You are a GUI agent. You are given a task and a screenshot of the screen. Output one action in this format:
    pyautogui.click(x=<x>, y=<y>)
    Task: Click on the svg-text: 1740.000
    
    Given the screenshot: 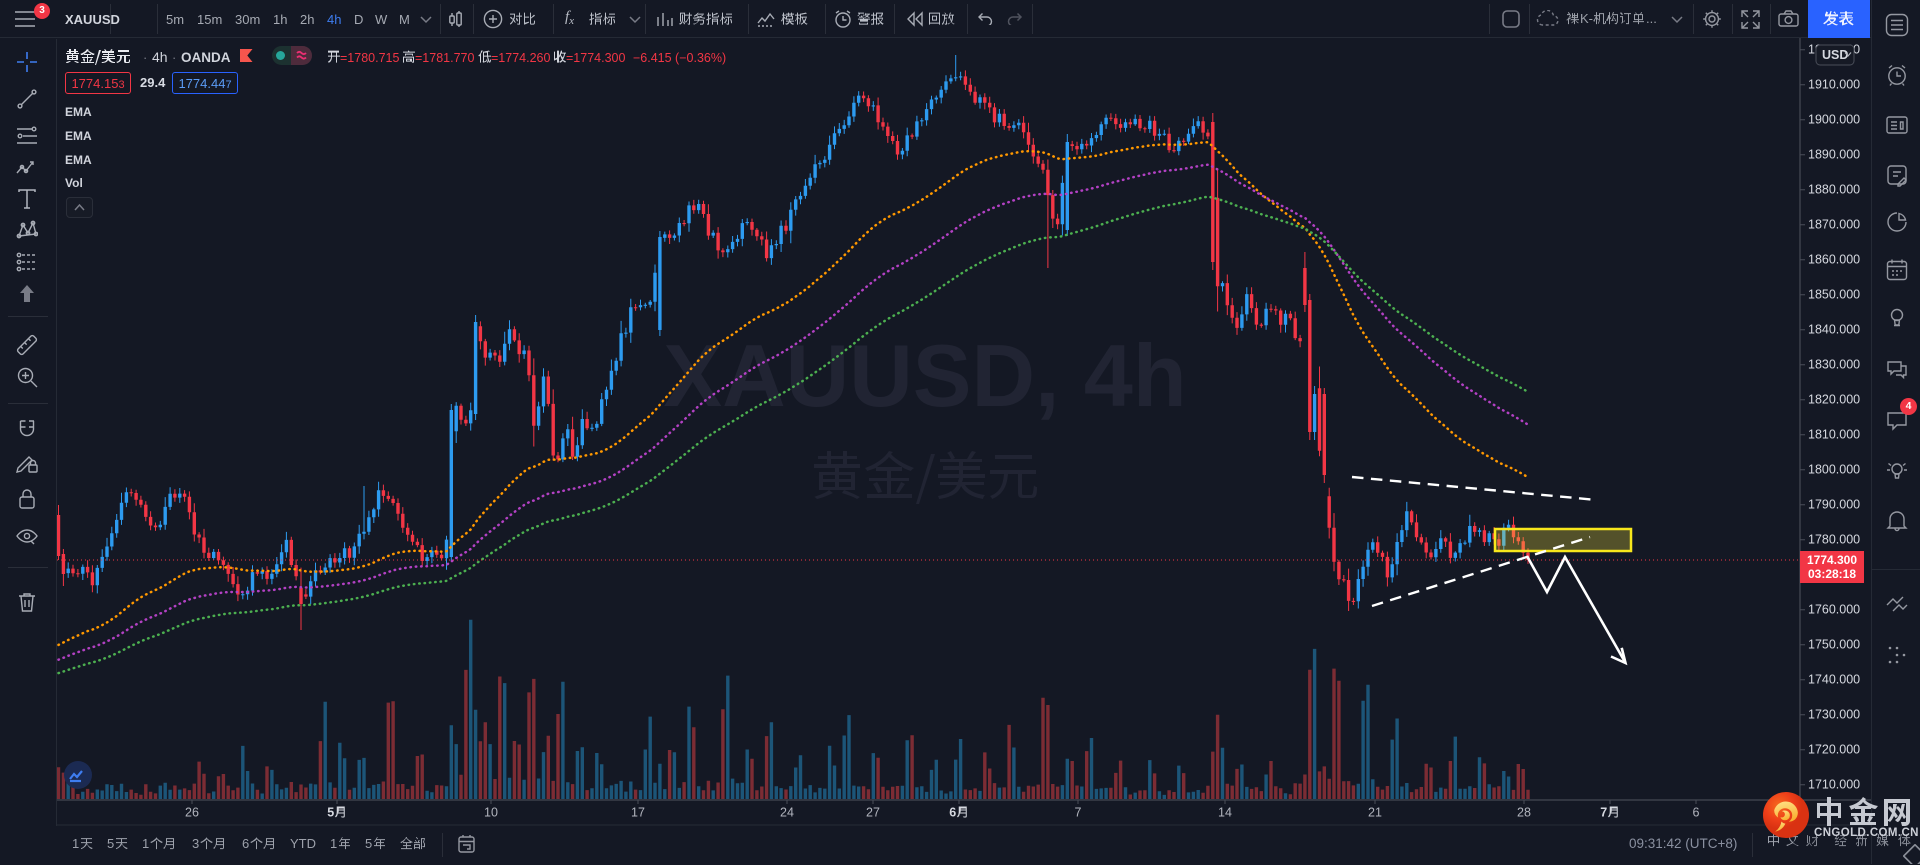 What is the action you would take?
    pyautogui.click(x=1834, y=680)
    